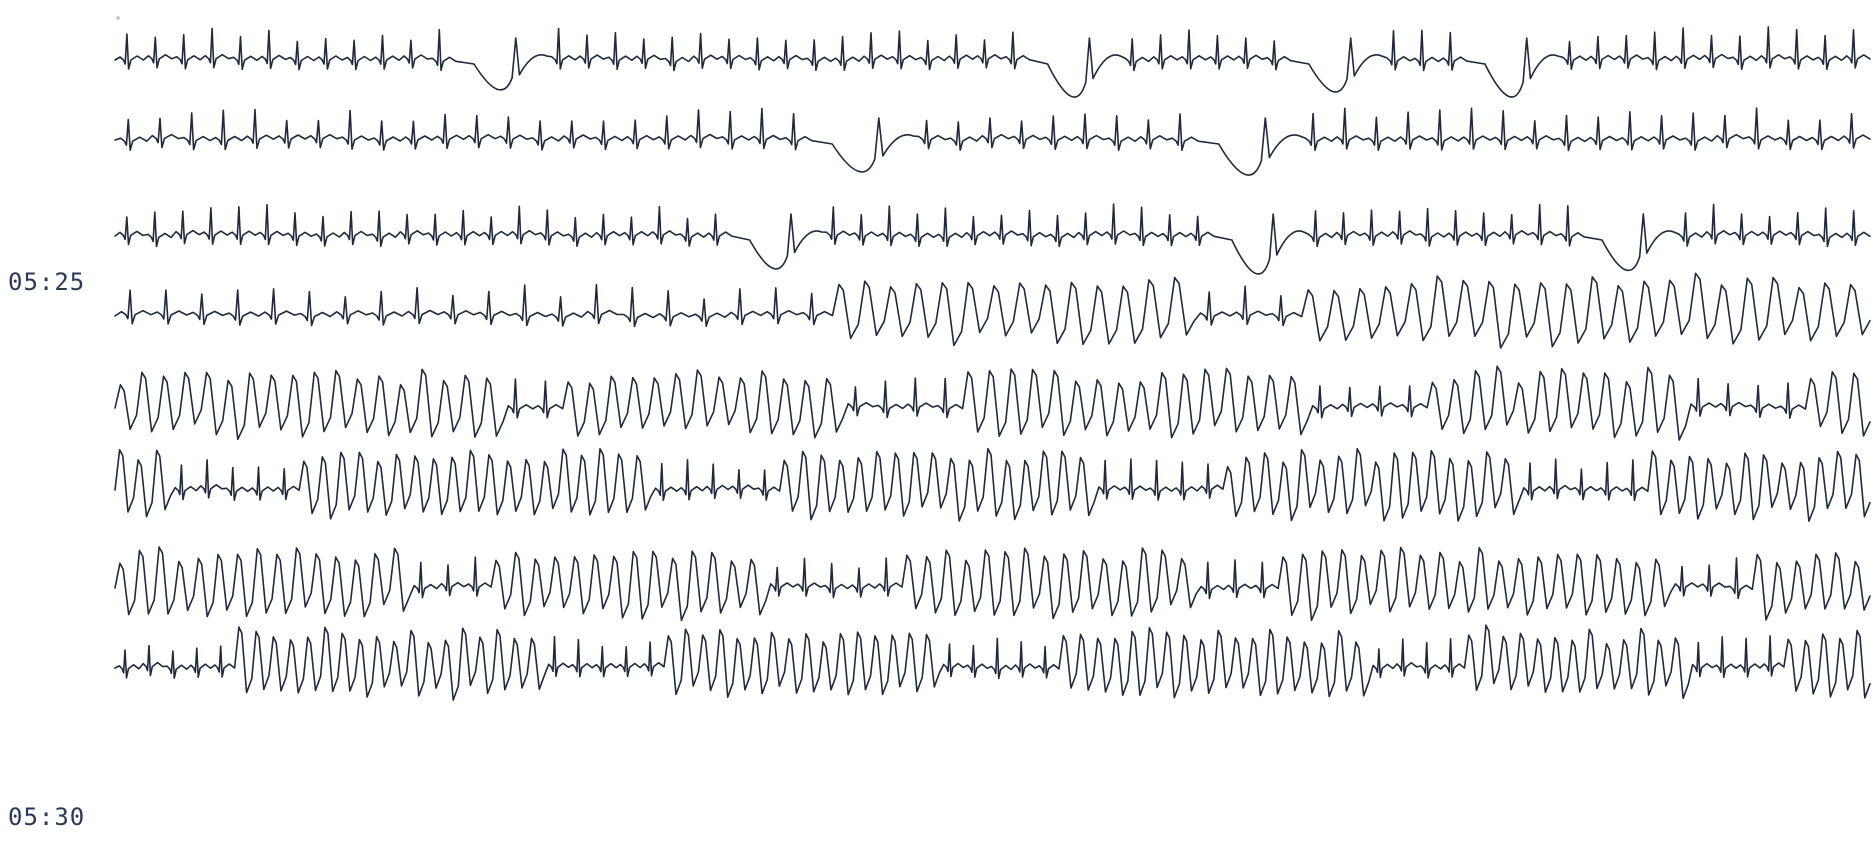 The image size is (1873, 850). Describe the element at coordinates (47, 282) in the screenshot. I see `timestamp-label-first: 05:25` at that location.